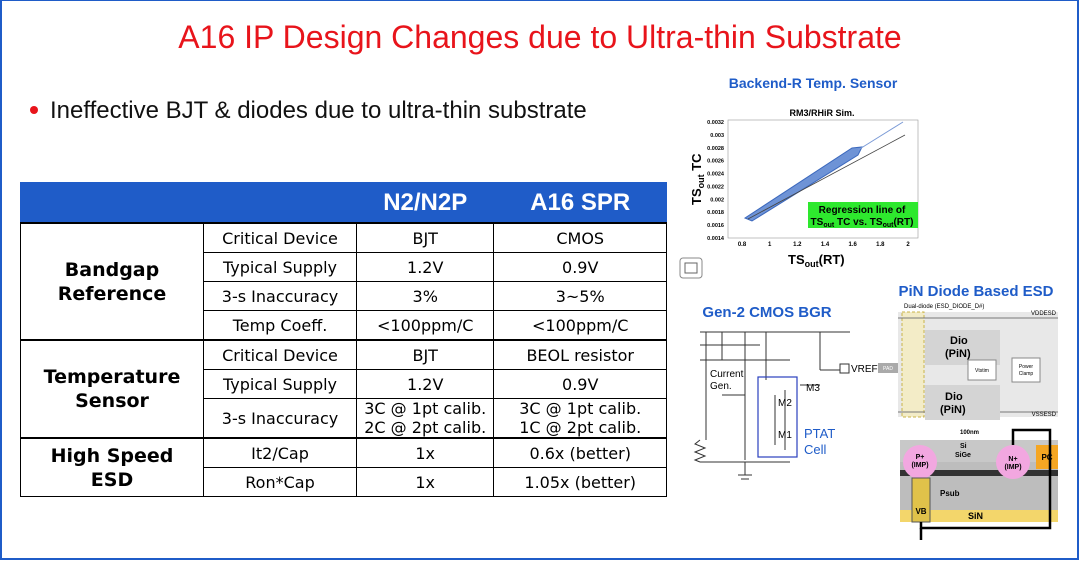 Image resolution: width=1080 pixels, height=561 pixels. Describe the element at coordinates (975, 291) in the screenshot. I see `esd-title: PiN Diode Based ESD` at that location.